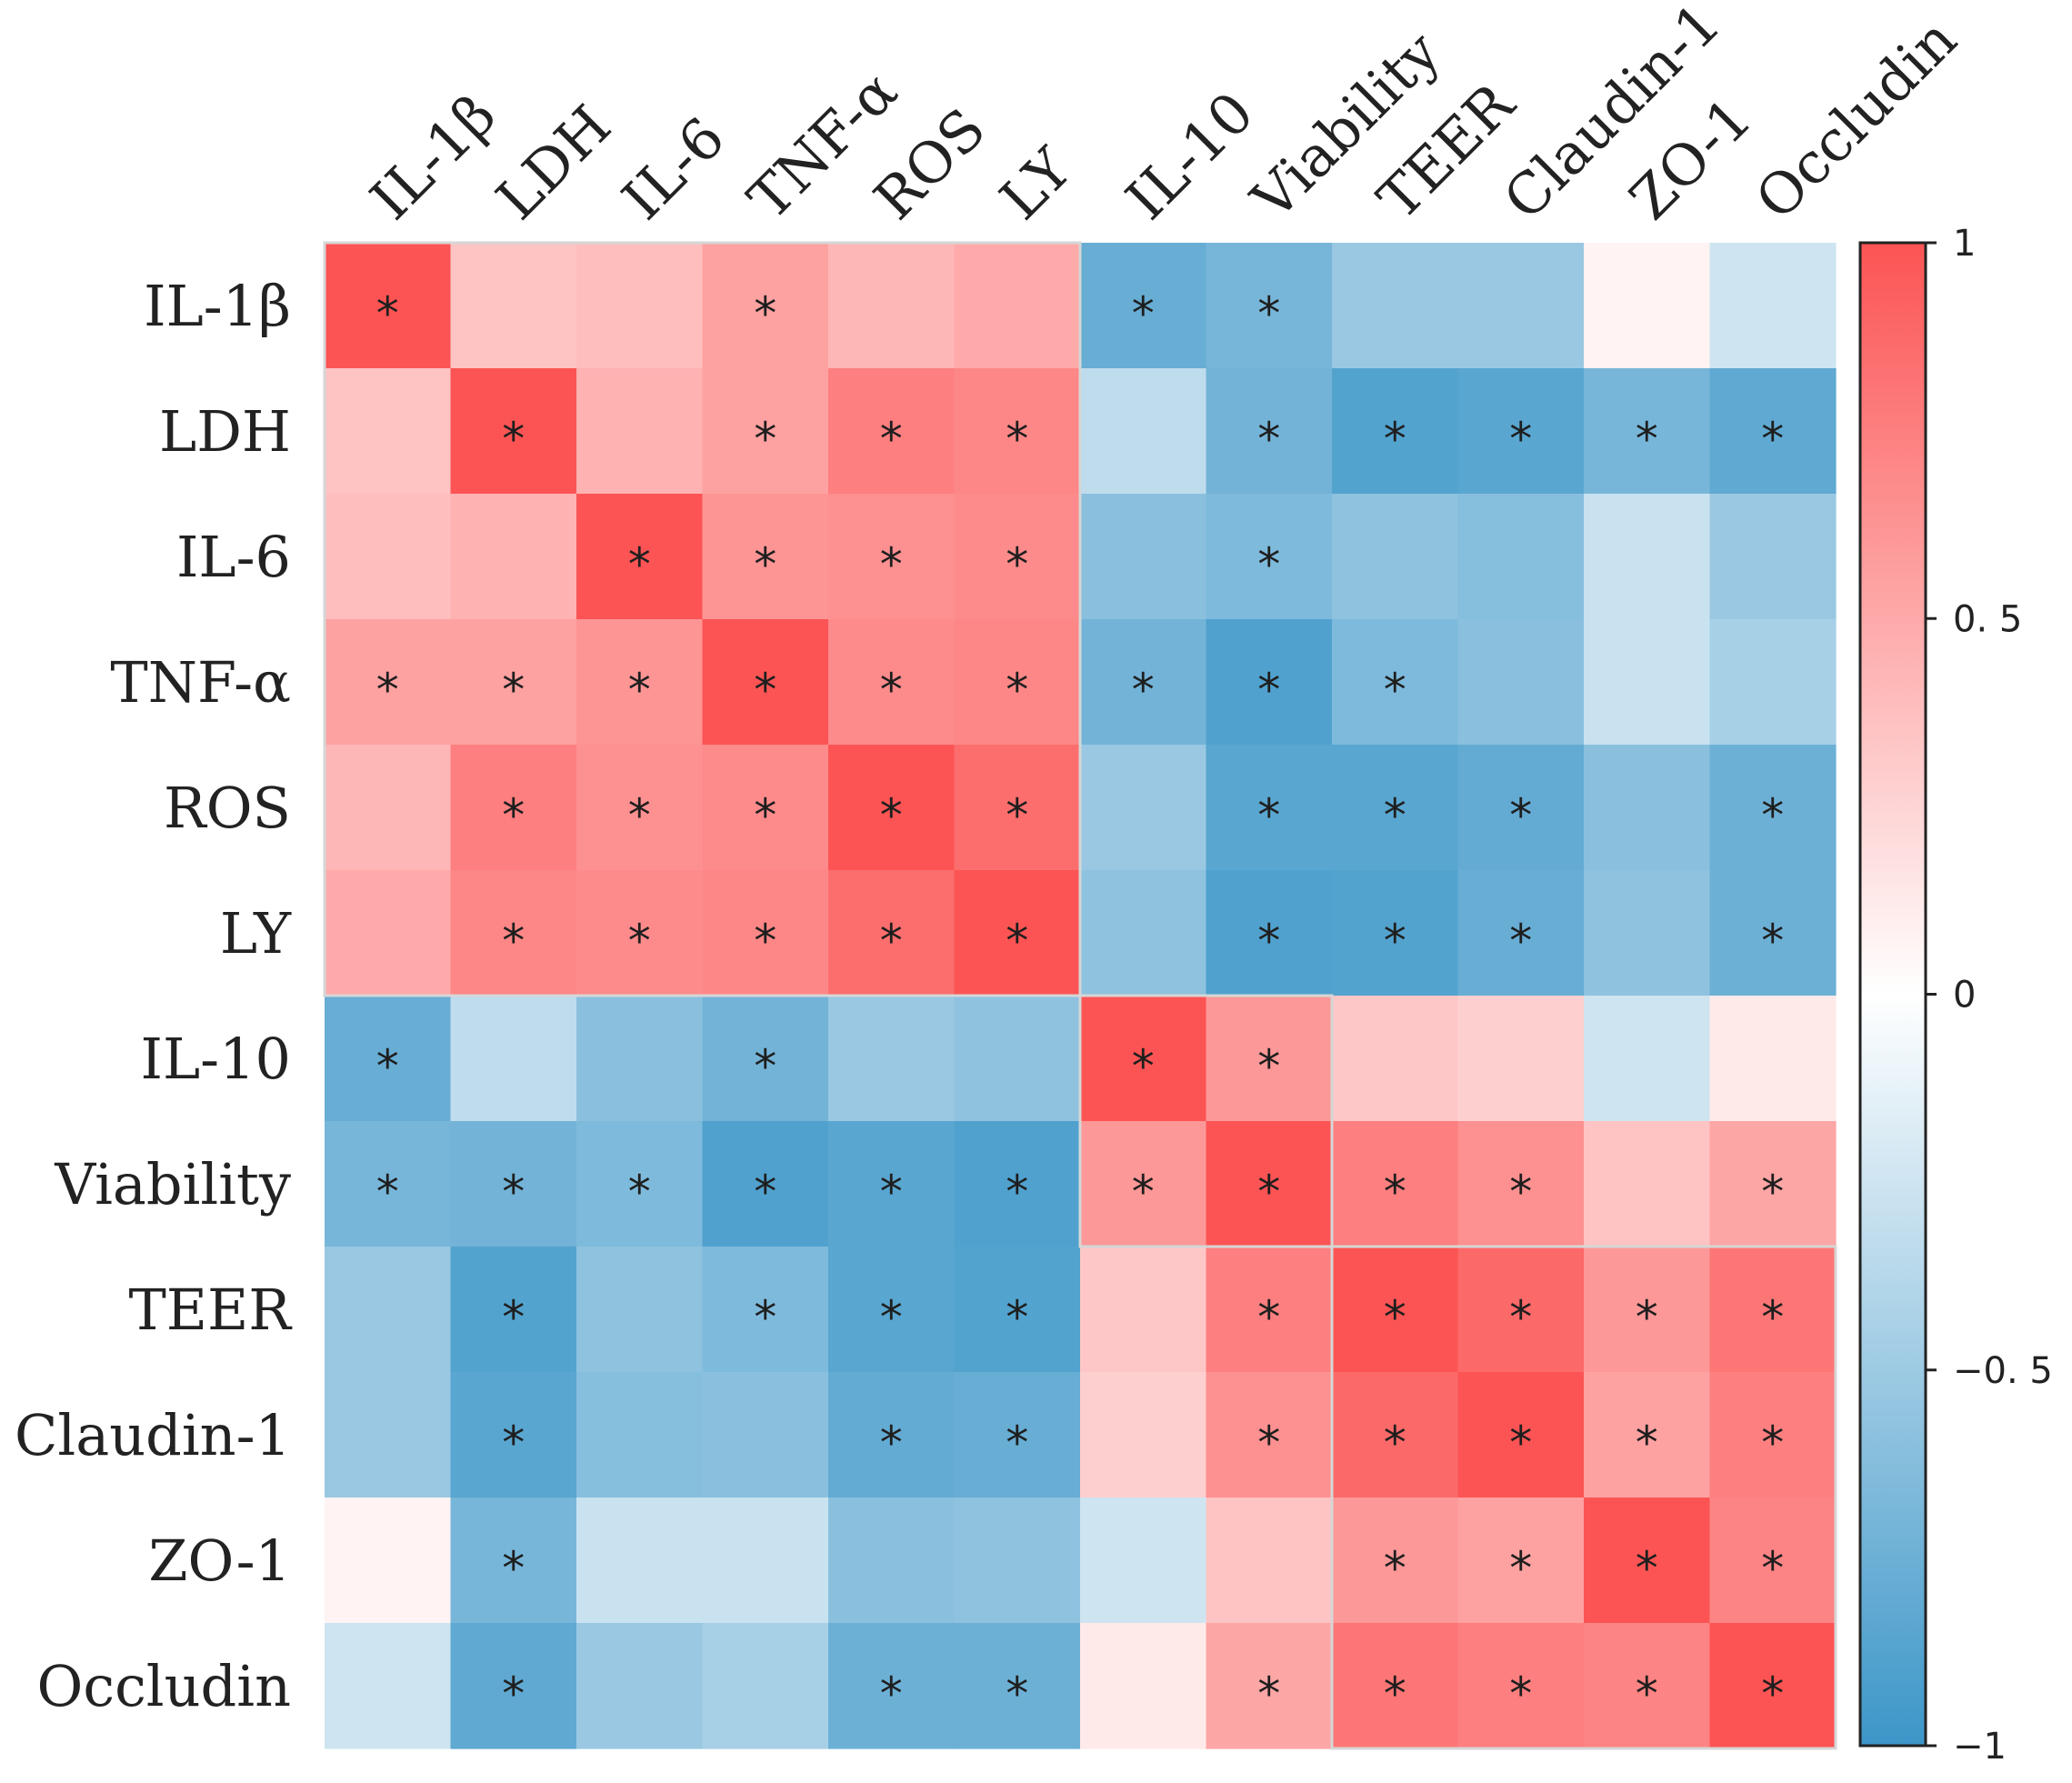 This screenshot has height=1783, width=2072. I want to click on significance-star-7-6: *, so click(1143, 1192).